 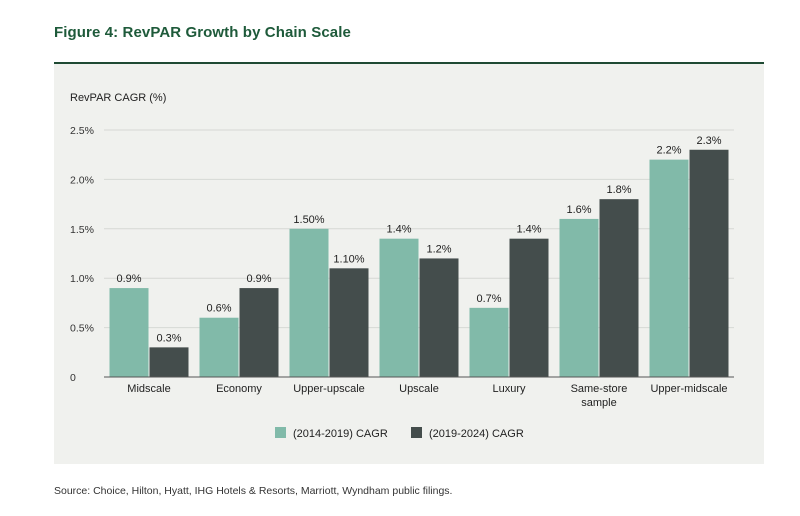 I want to click on title-rule, so click(x=409, y=63).